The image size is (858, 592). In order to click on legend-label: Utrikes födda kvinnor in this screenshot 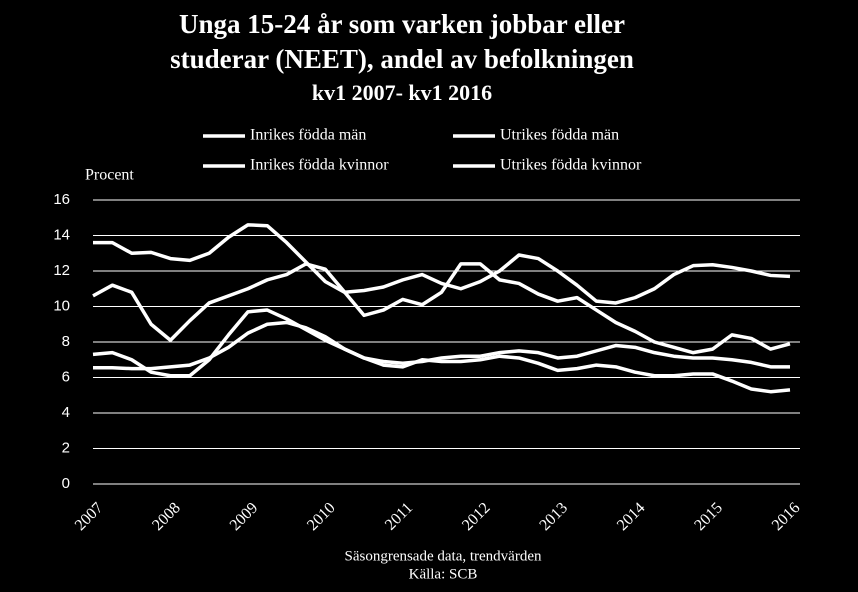, I will do `click(571, 165)`.